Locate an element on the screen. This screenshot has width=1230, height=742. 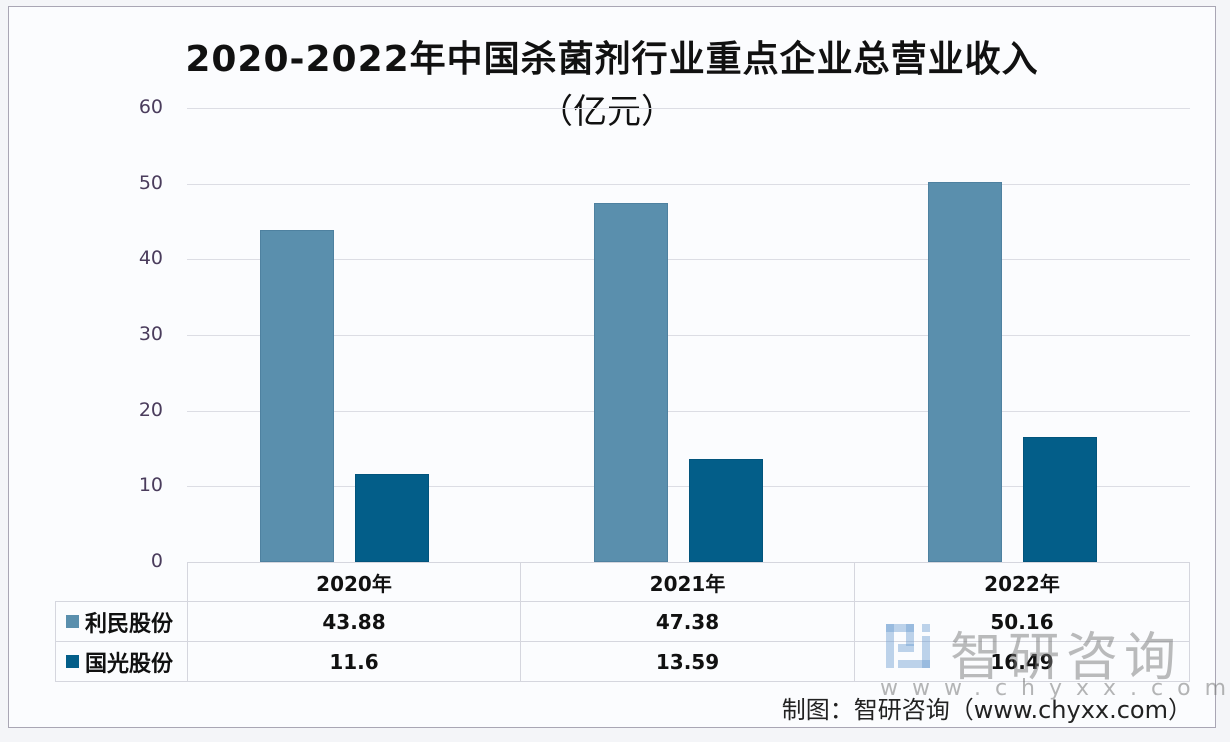
value-guoguang-2022: 16.49 is located at coordinates (1022, 661).